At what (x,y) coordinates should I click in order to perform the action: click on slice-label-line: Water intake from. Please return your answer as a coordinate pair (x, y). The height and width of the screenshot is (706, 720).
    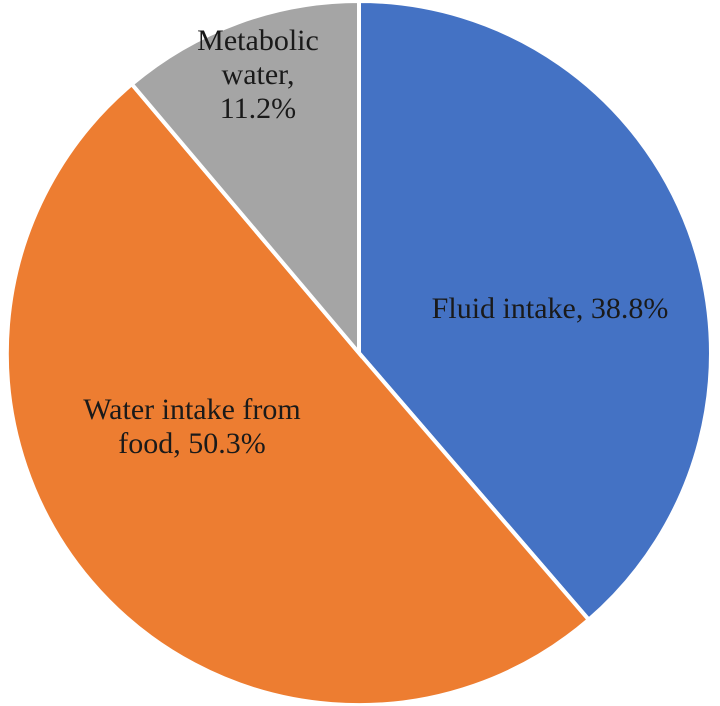
    Looking at the image, I should click on (192, 409).